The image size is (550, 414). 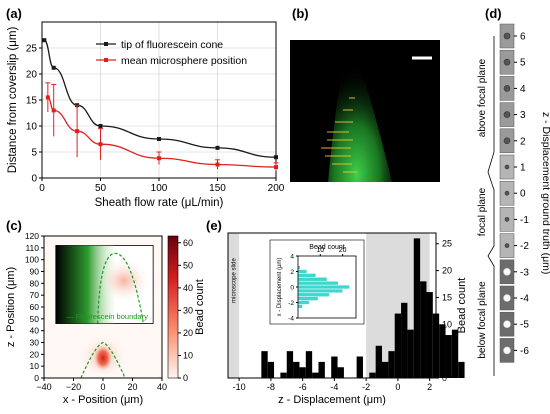 What do you see at coordinates (523, 168) in the screenshot?
I see `y-tick-label: 1` at bounding box center [523, 168].